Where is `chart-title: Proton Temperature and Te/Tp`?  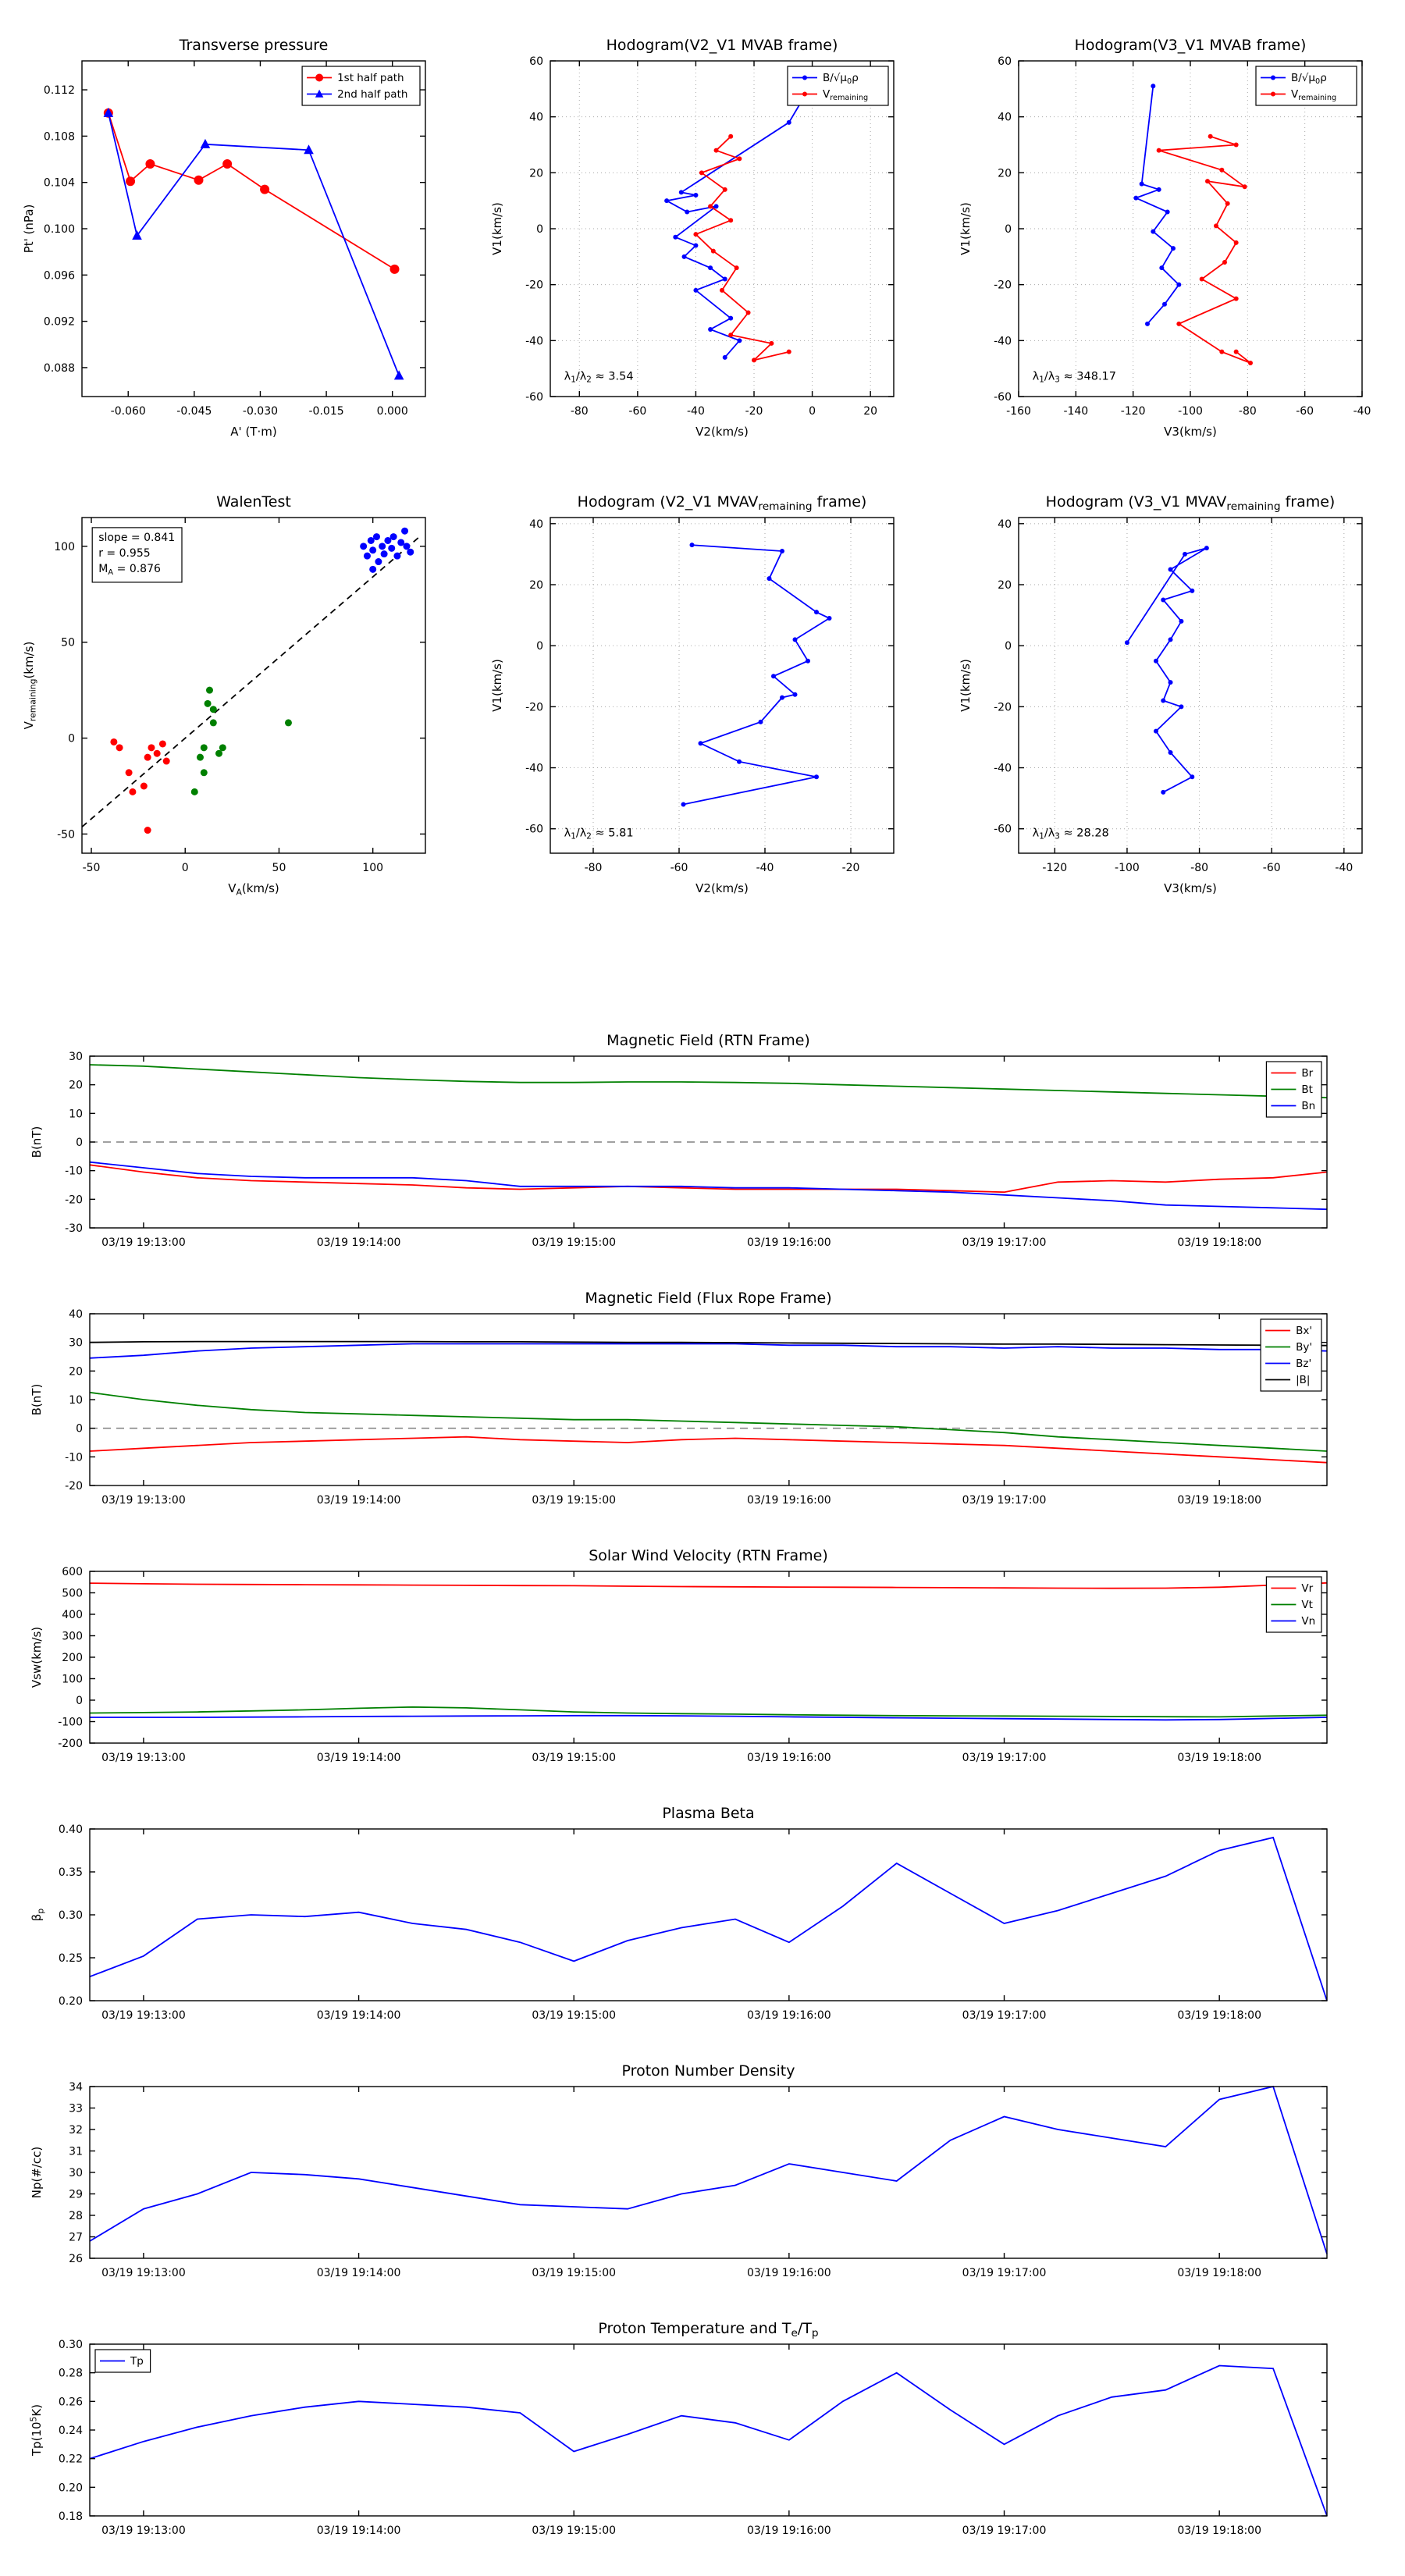
chart-title: Proton Temperature and Te/Tp is located at coordinates (708, 2329).